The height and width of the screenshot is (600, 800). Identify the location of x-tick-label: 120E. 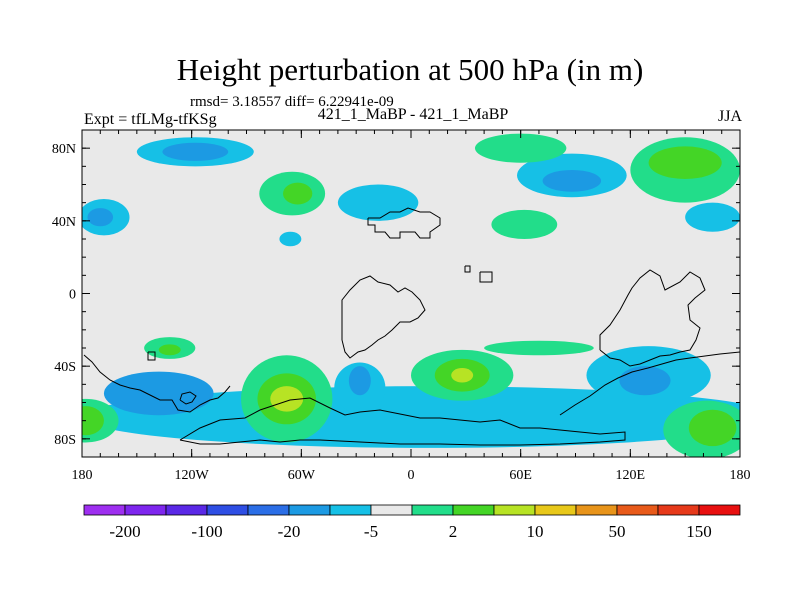
(631, 475).